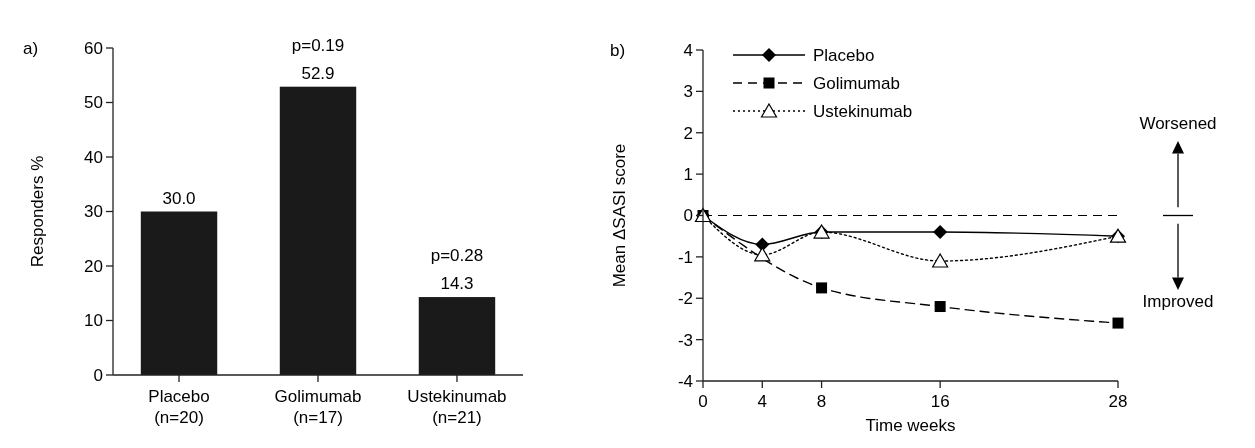  What do you see at coordinates (93, 321) in the screenshot?
I see `y-tick-label: 10` at bounding box center [93, 321].